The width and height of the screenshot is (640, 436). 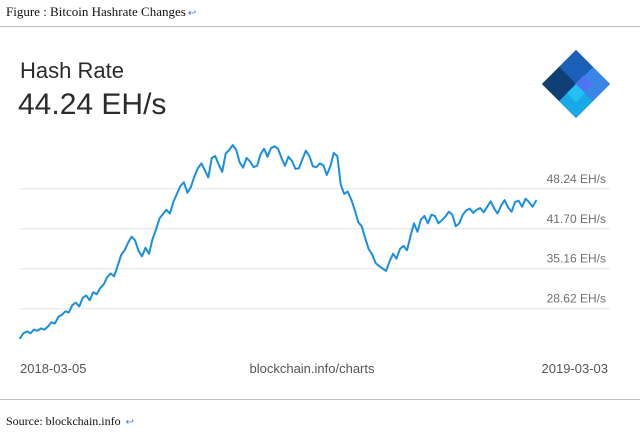 I want to click on source-note: Source: blockchain.info ↩, so click(x=70, y=421).